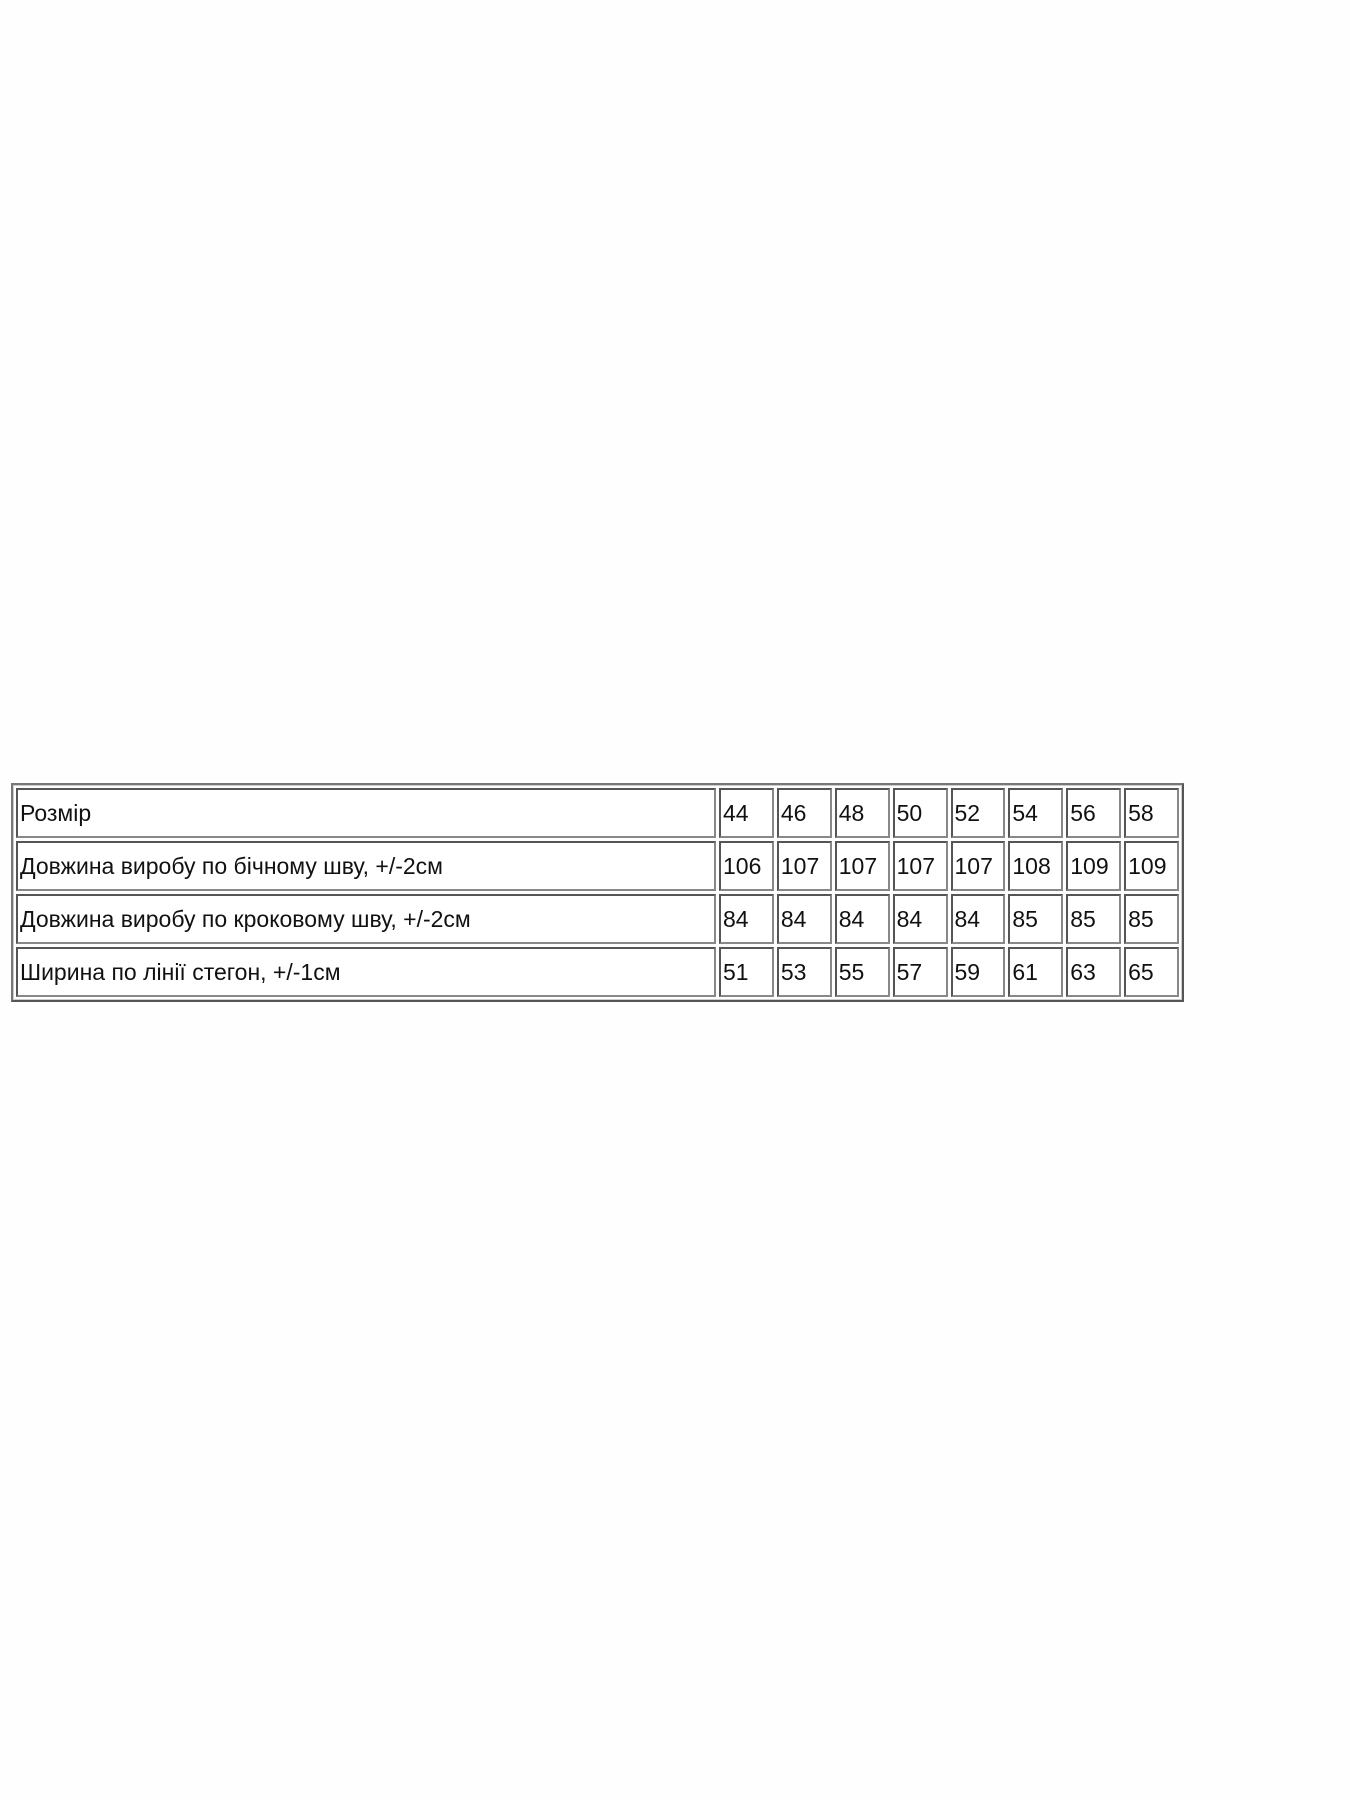  What do you see at coordinates (746, 972) in the screenshot?
I see `table-cell: 51` at bounding box center [746, 972].